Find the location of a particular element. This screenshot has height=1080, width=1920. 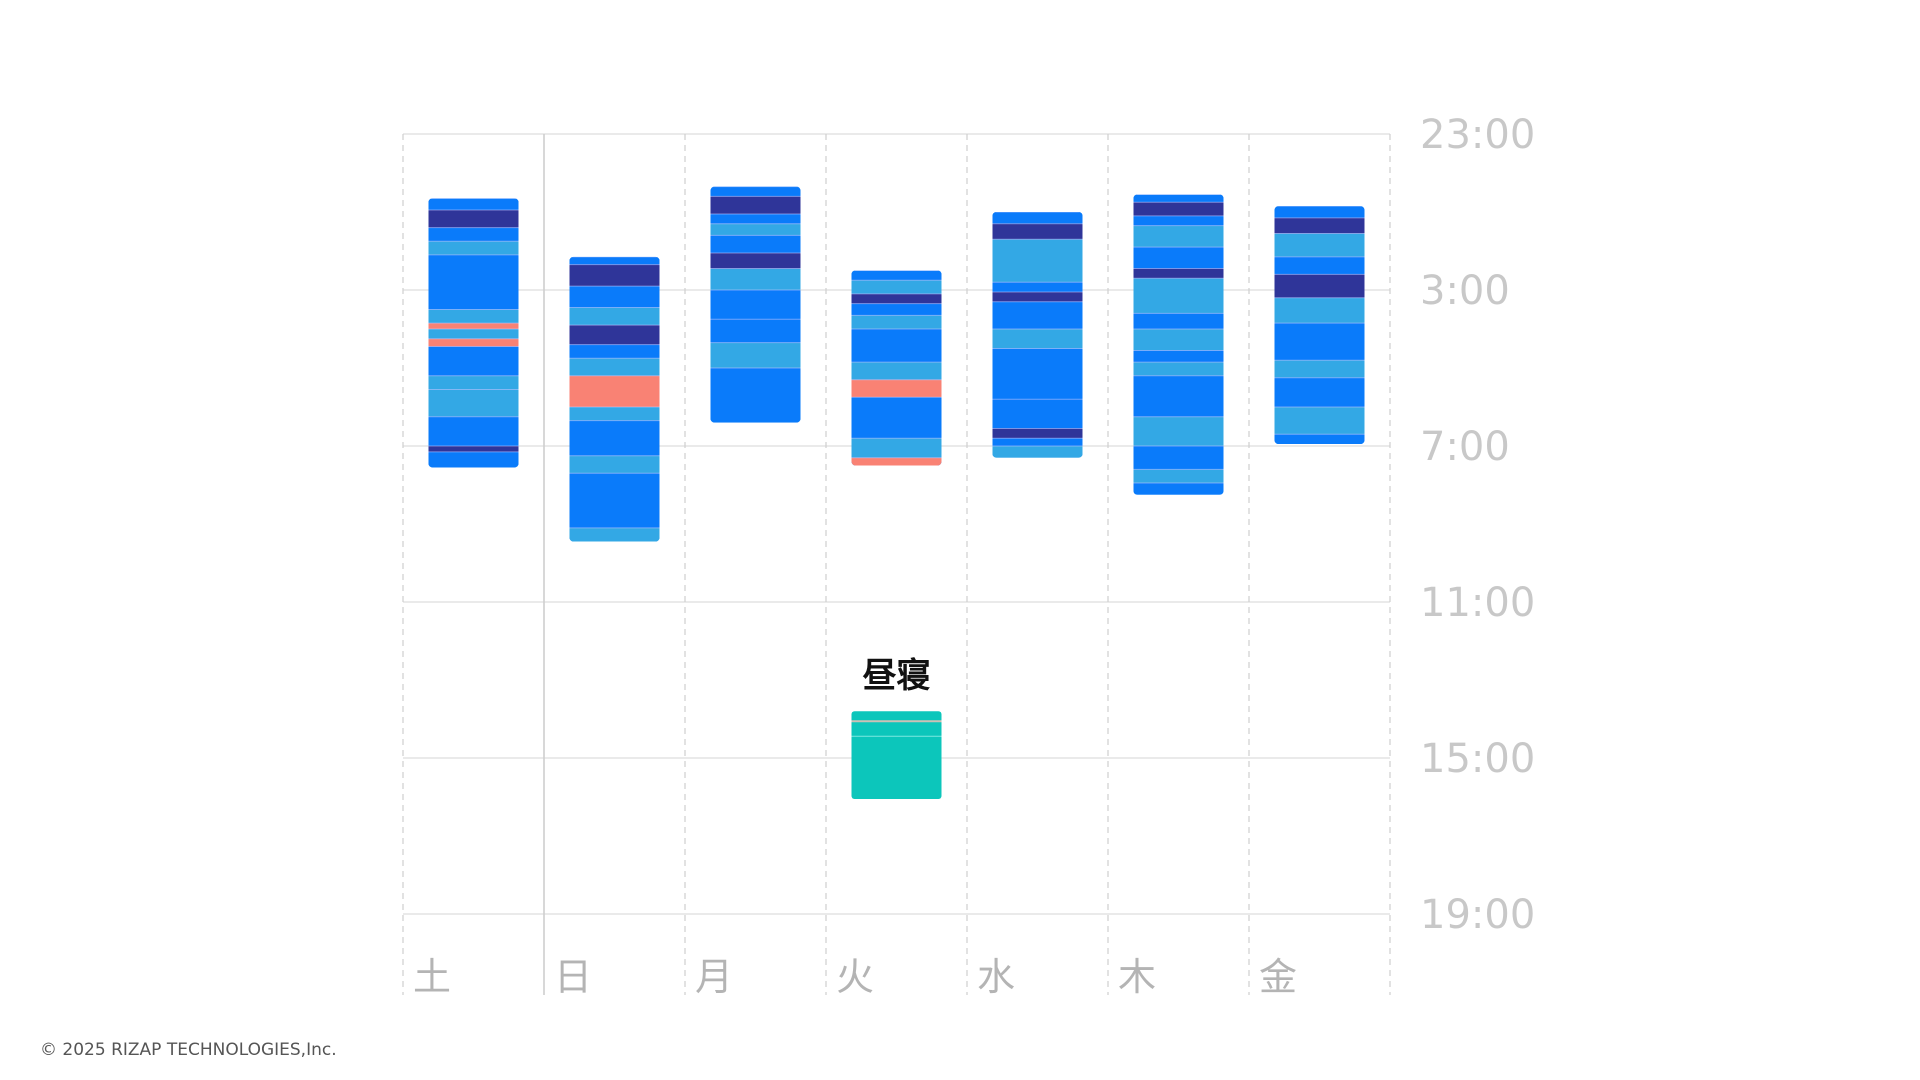

day-label: 水 is located at coordinates (996, 977).